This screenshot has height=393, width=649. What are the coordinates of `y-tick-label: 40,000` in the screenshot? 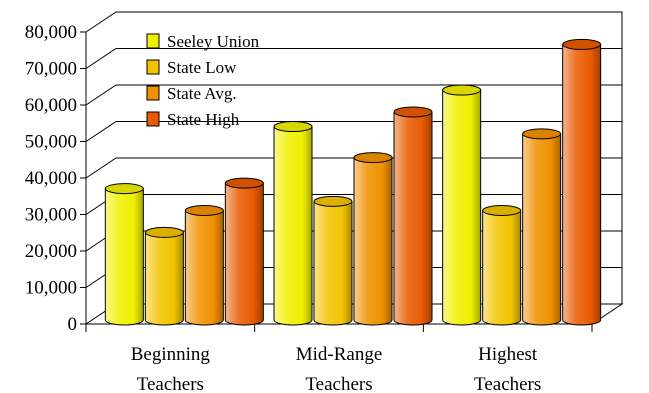 It's located at (51, 178).